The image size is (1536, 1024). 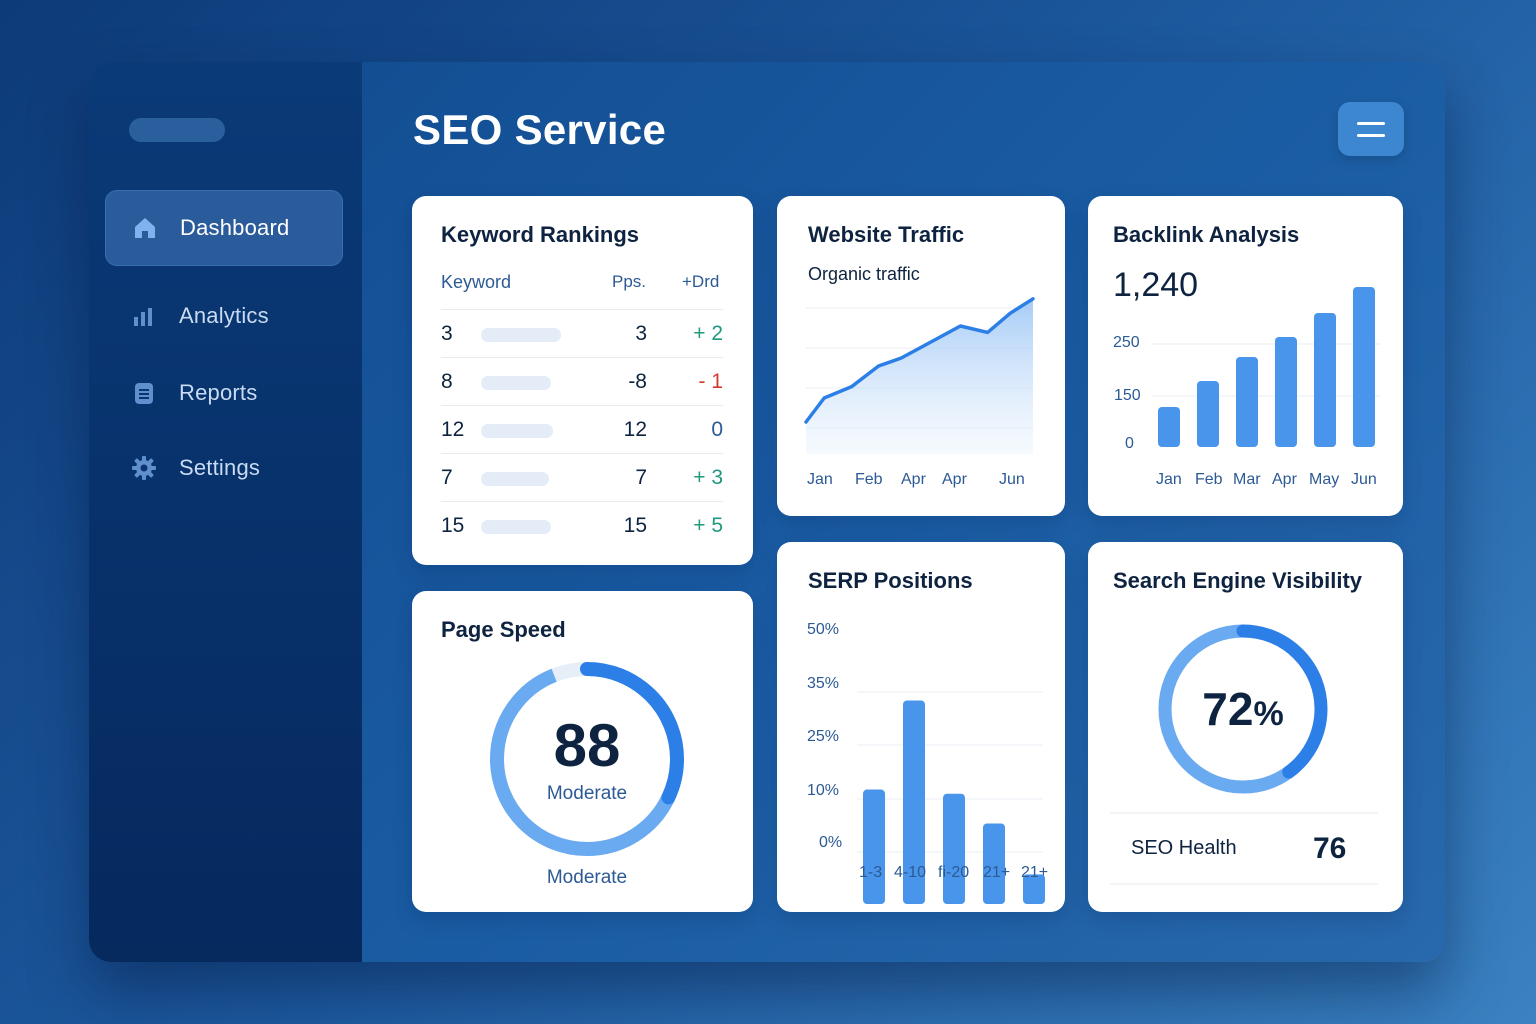 I want to click on seo-health-value: 76, so click(x=1330, y=848).